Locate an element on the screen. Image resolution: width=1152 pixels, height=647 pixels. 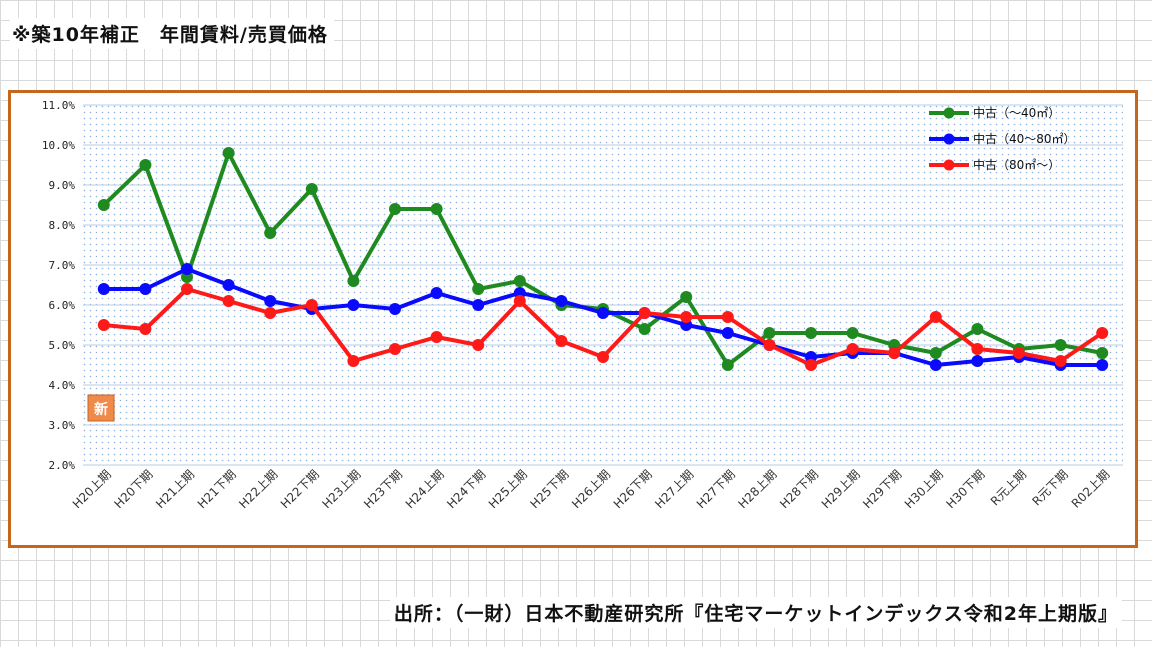
x-tick-label: H24下期 is located at coordinates (466, 489).